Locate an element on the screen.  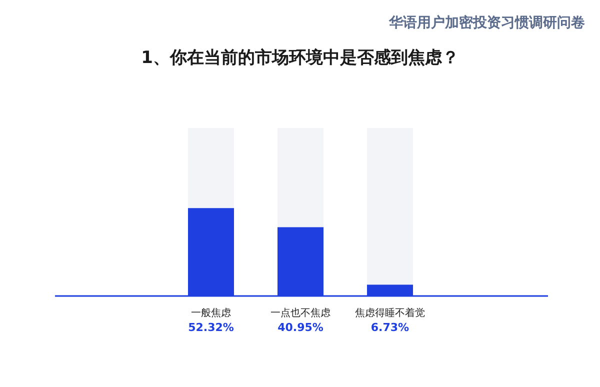
data-label: 52.32% is located at coordinates (211, 327).